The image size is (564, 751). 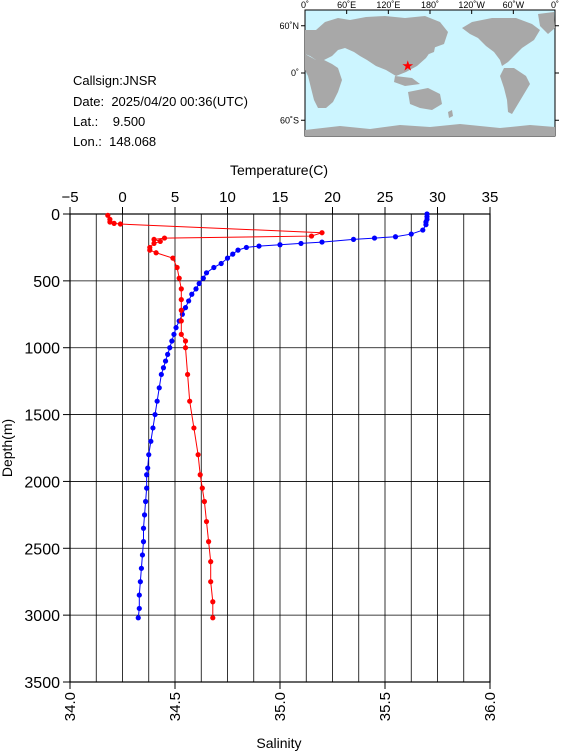 I want to click on japan-landmass, so click(x=432, y=46).